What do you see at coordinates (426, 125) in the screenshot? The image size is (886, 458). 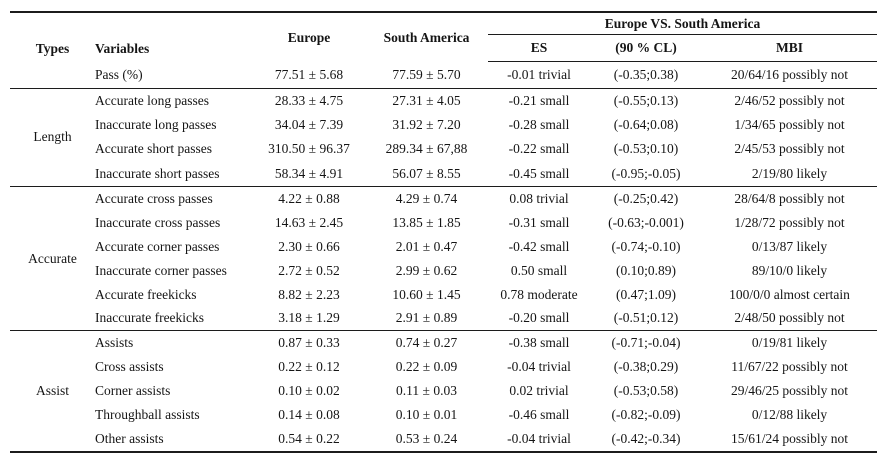 I see `south-america-value: 31.92 ± 7.20` at bounding box center [426, 125].